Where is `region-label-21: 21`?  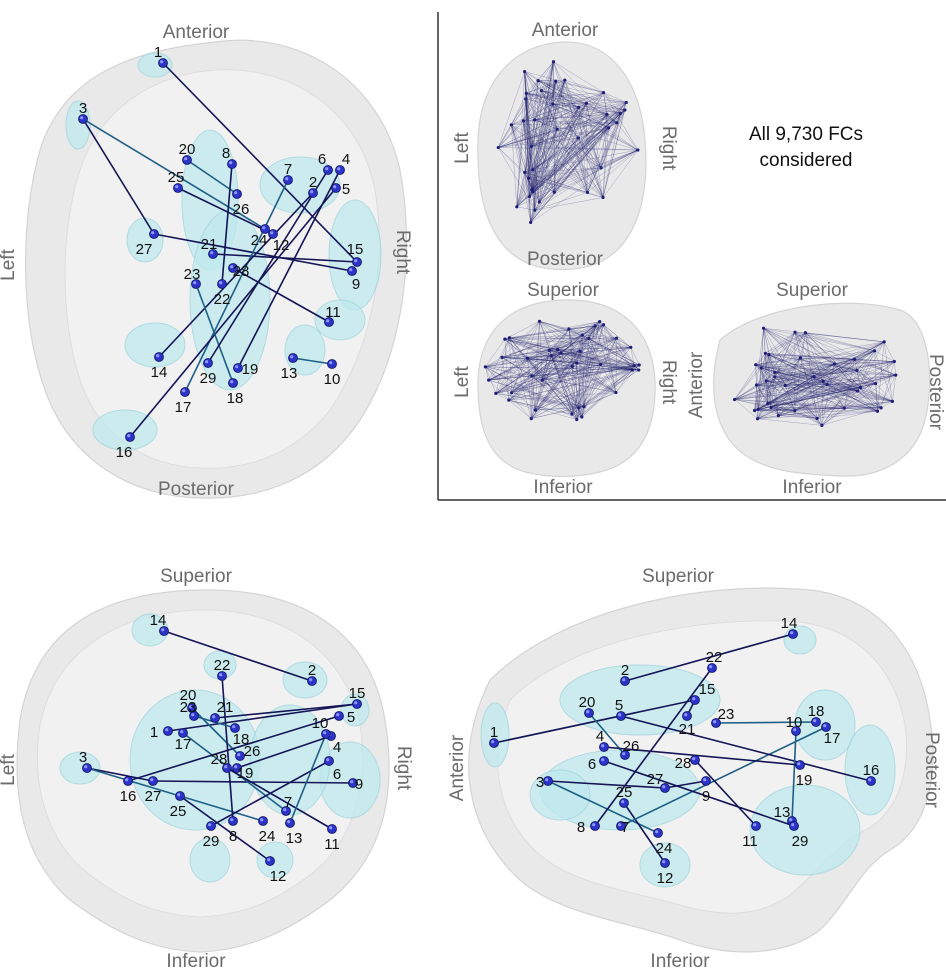
region-label-21: 21 is located at coordinates (225, 707).